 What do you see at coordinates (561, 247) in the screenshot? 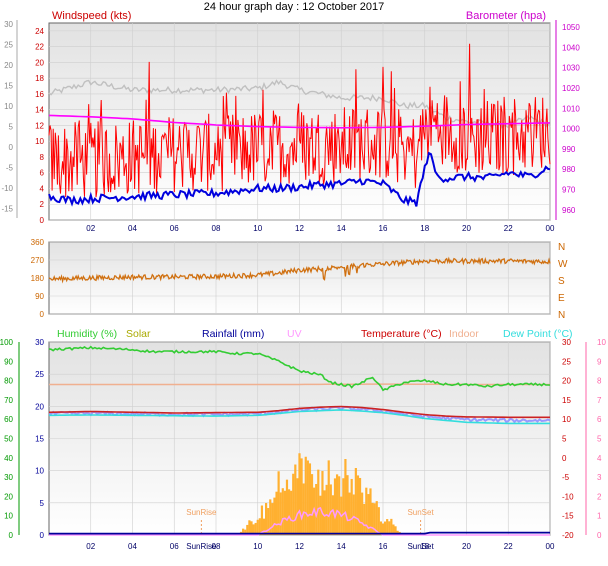
I see `compass-tick-label: N` at bounding box center [561, 247].